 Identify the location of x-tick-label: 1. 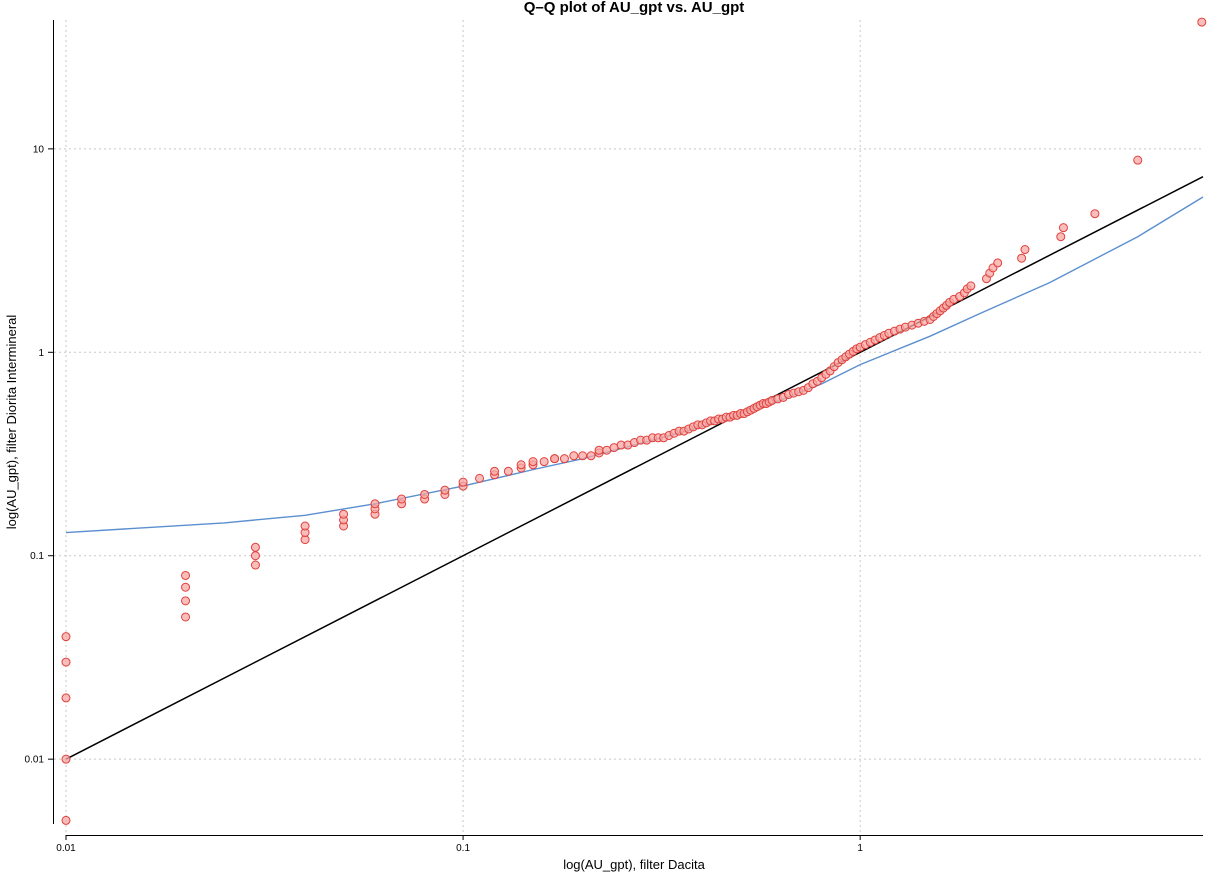
(860, 848).